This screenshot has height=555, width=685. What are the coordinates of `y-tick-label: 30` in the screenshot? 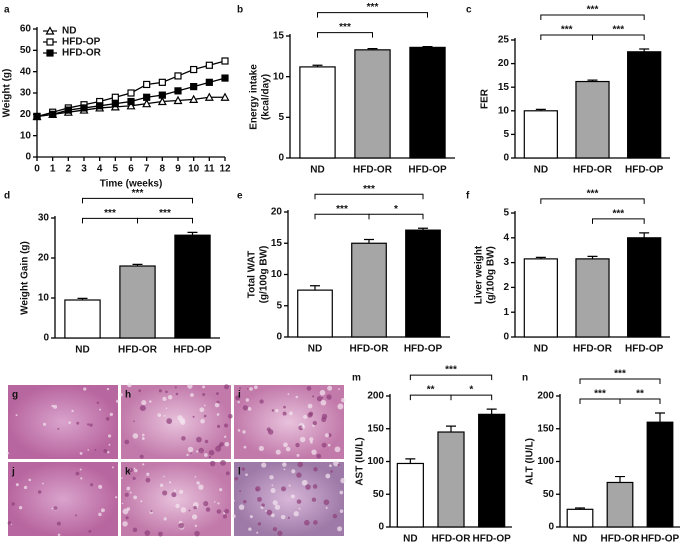 It's located at (26, 93).